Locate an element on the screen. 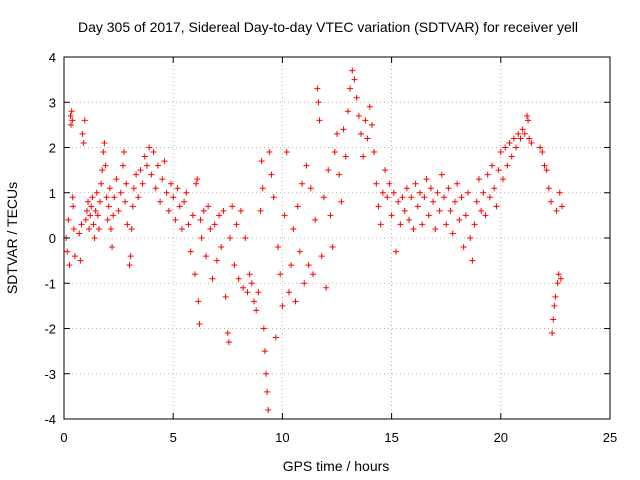 This screenshot has width=640, height=480. x-tick-label: 25 is located at coordinates (610, 437).